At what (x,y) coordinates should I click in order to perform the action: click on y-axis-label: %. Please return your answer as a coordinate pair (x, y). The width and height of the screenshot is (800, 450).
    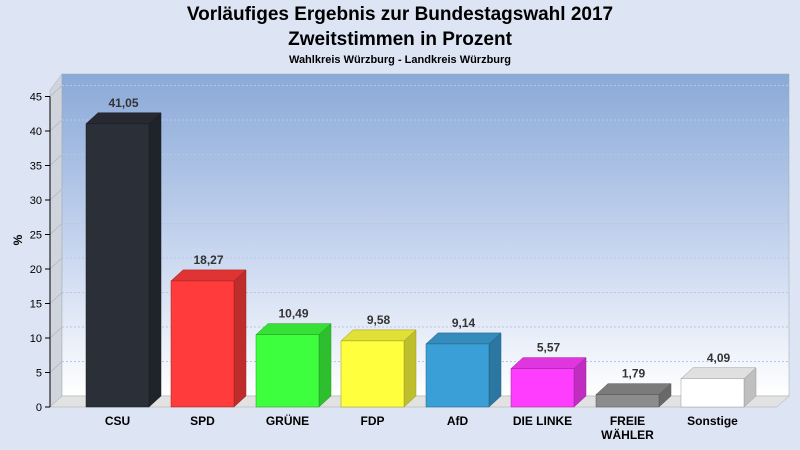
    Looking at the image, I should click on (18, 239).